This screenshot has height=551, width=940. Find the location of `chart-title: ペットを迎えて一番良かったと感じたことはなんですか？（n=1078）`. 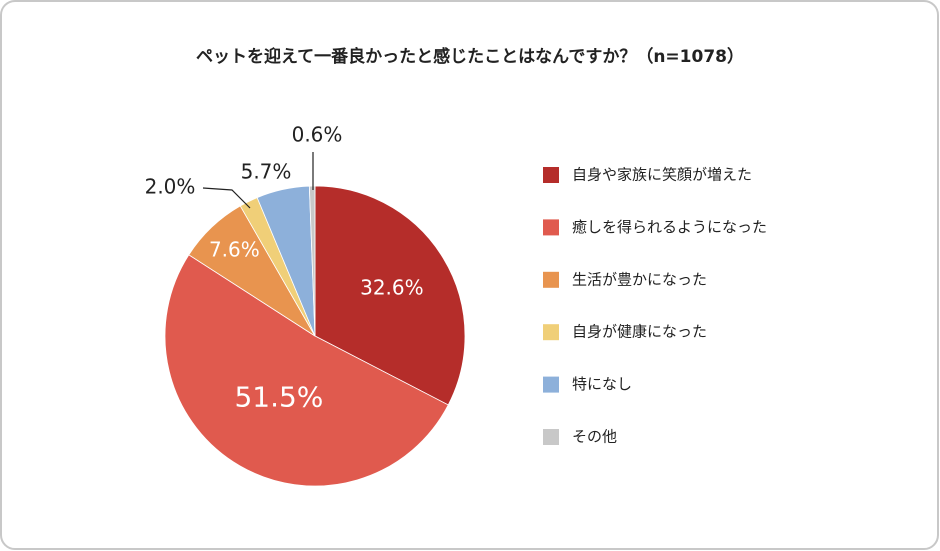

chart-title: ペットを迎えて一番良かったと感じたことはなんですか？（n=1078） is located at coordinates (470, 56).